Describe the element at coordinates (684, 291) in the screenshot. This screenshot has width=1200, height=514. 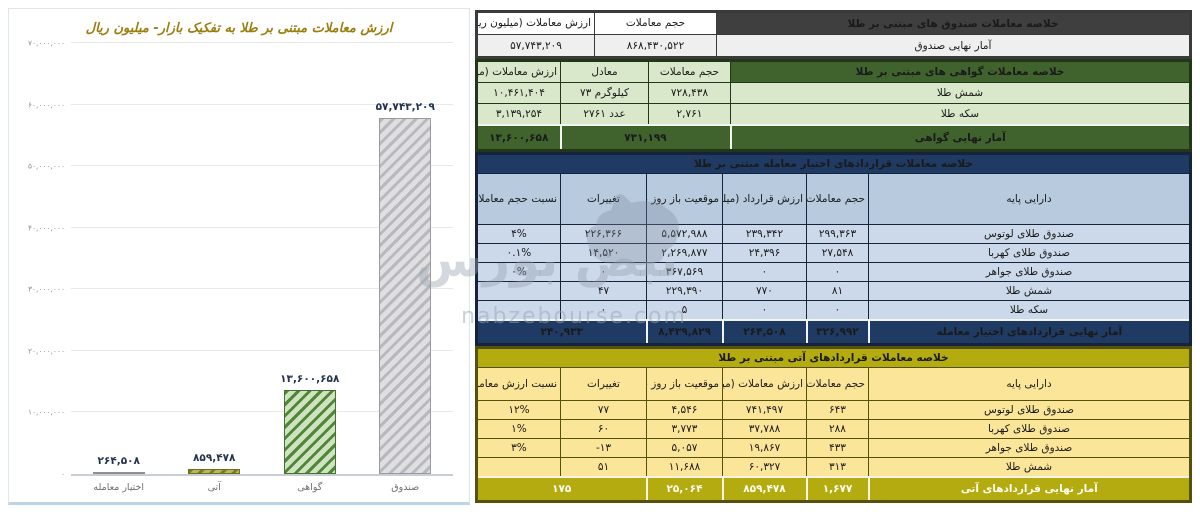
I see `cell-open: ۲۲۹,۳۹۰` at that location.